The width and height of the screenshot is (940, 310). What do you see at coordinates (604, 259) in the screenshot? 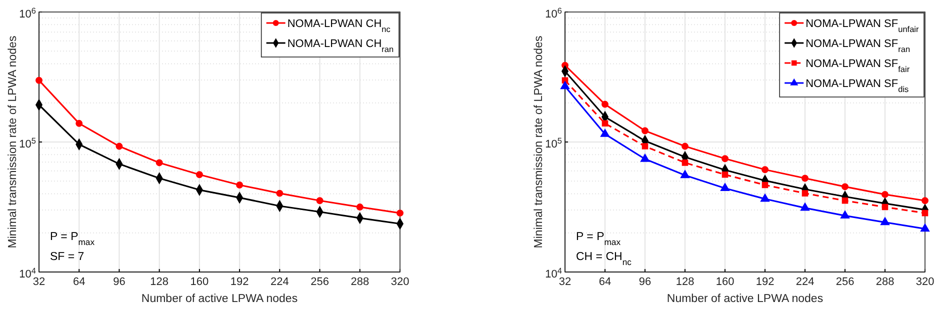
I see `annotation: CH = CH$_{nc}$` at bounding box center [604, 259].